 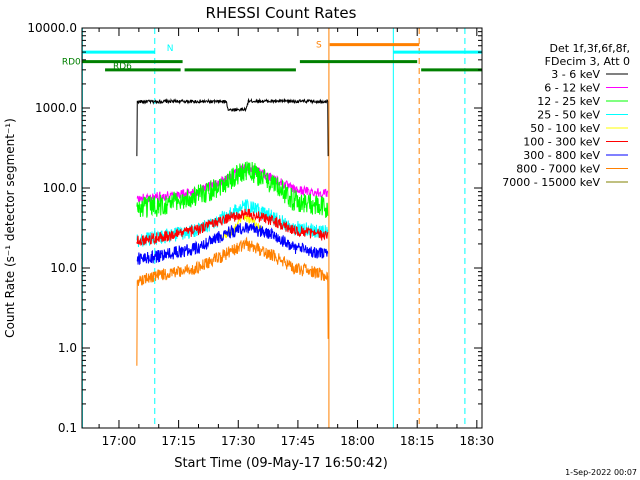 What do you see at coordinates (589, 48) in the screenshot?
I see `legend-header-0: Det 1f,3f,6f,8f,` at bounding box center [589, 48].